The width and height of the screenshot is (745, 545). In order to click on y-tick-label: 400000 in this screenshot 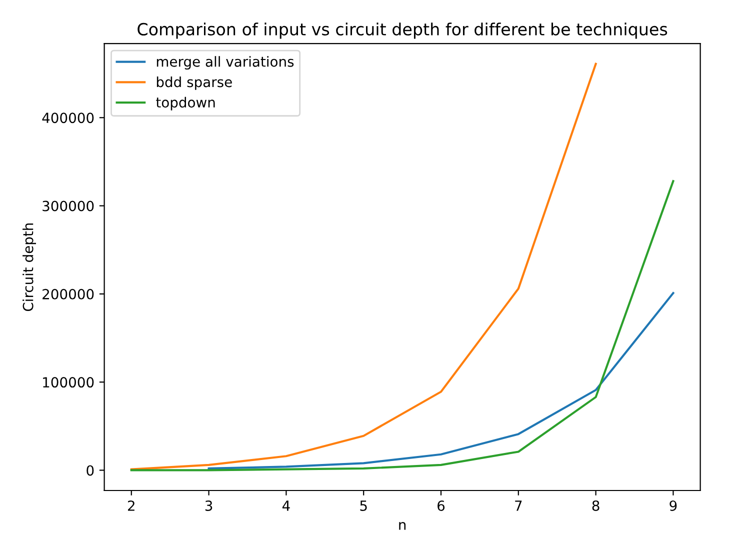, I will do `click(68, 118)`.